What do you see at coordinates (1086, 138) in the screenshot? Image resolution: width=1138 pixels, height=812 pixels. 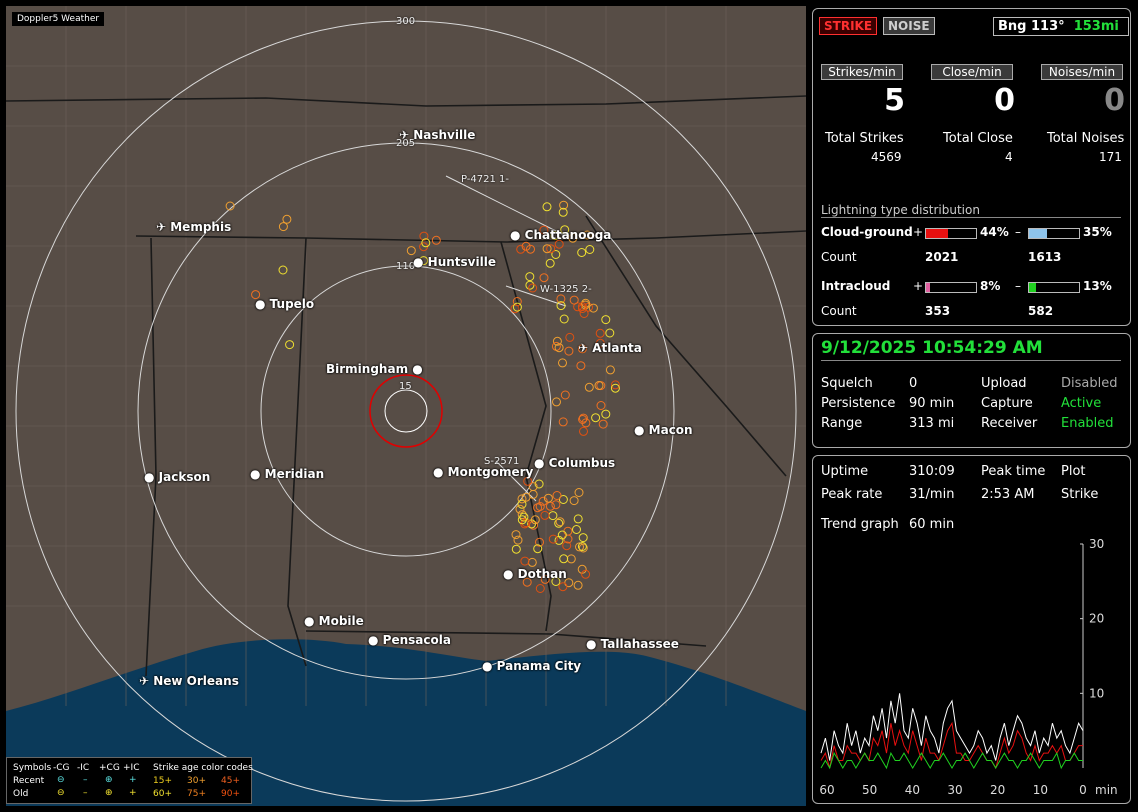 I see `total-noises-label: Total Noises` at bounding box center [1086, 138].